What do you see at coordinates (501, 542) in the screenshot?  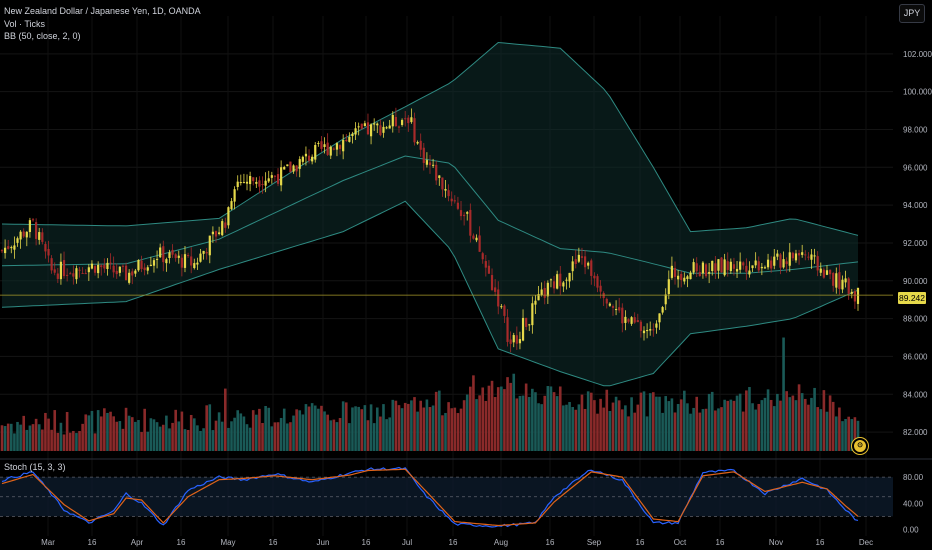 I see `time-tick-label: Aug` at bounding box center [501, 542].